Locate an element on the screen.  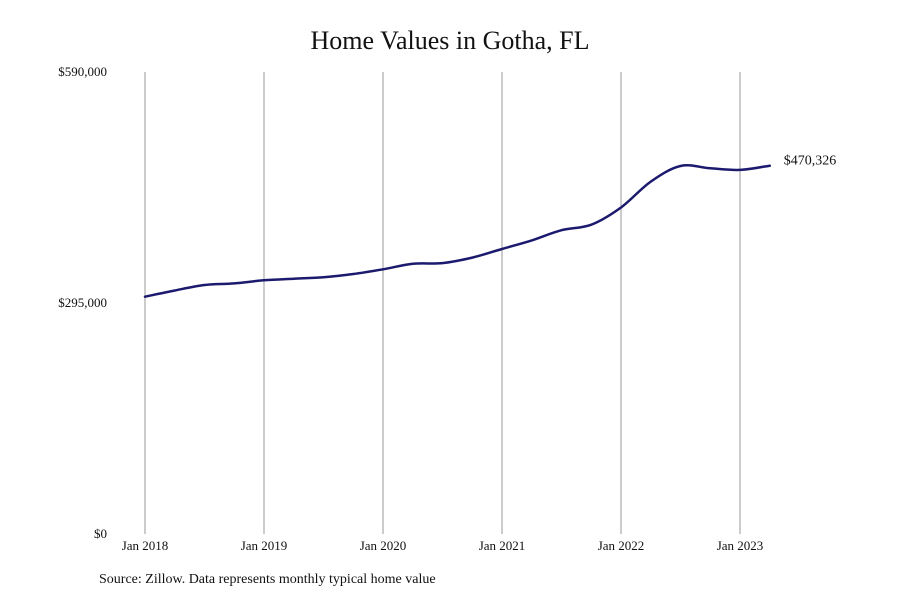
x-tick-label: Jan 2019 is located at coordinates (264, 545).